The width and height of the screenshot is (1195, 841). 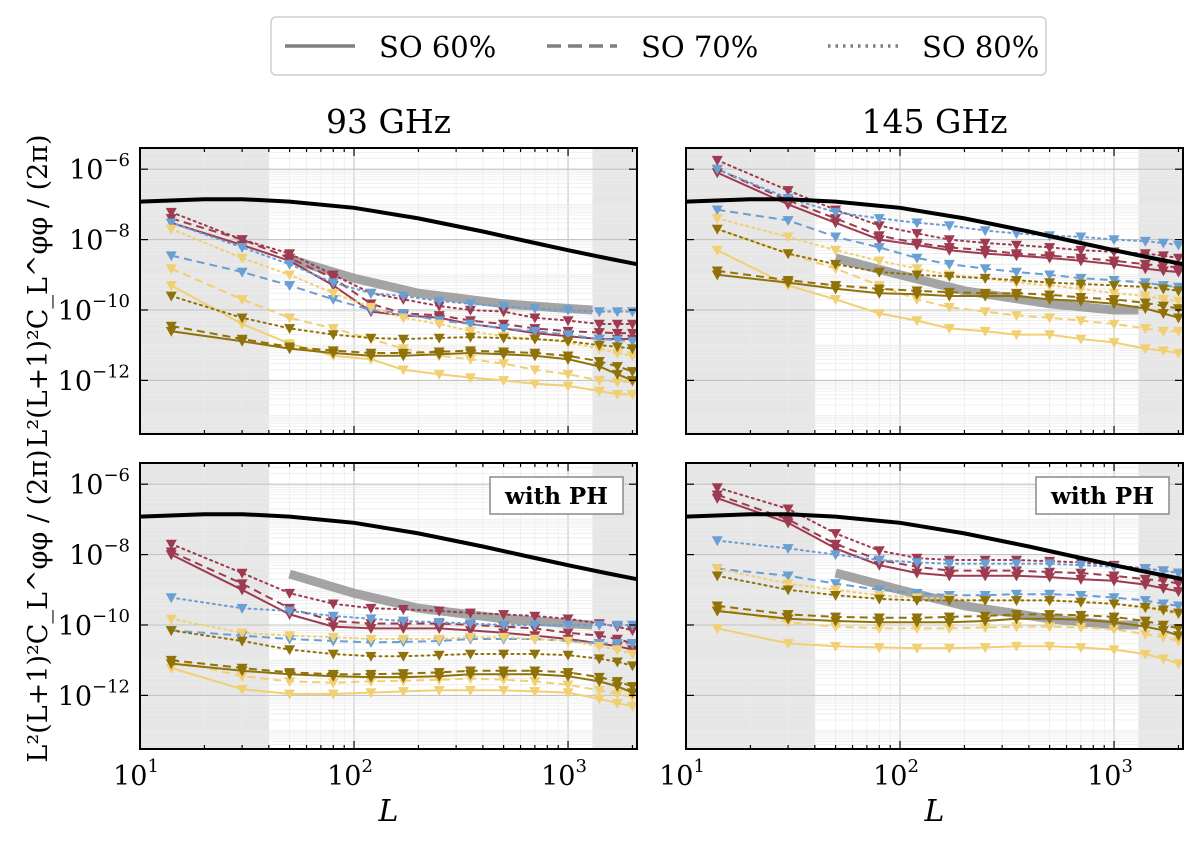 I want to click on shaded-region, so click(x=614, y=291).